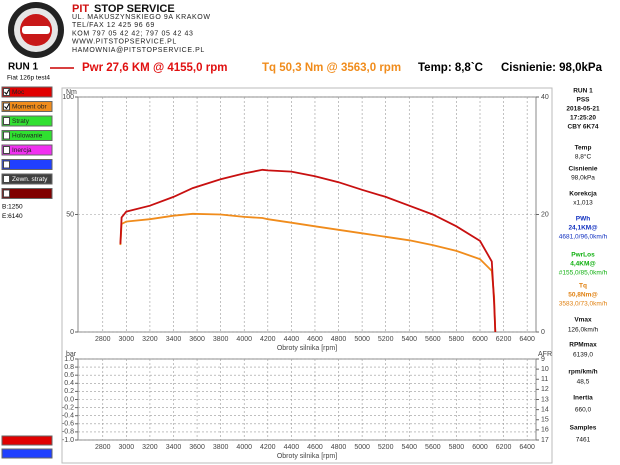 This screenshot has height=465, width=620. Describe the element at coordinates (583, 304) in the screenshot. I see `info-text: 3583,0/73,0km/h` at that location.